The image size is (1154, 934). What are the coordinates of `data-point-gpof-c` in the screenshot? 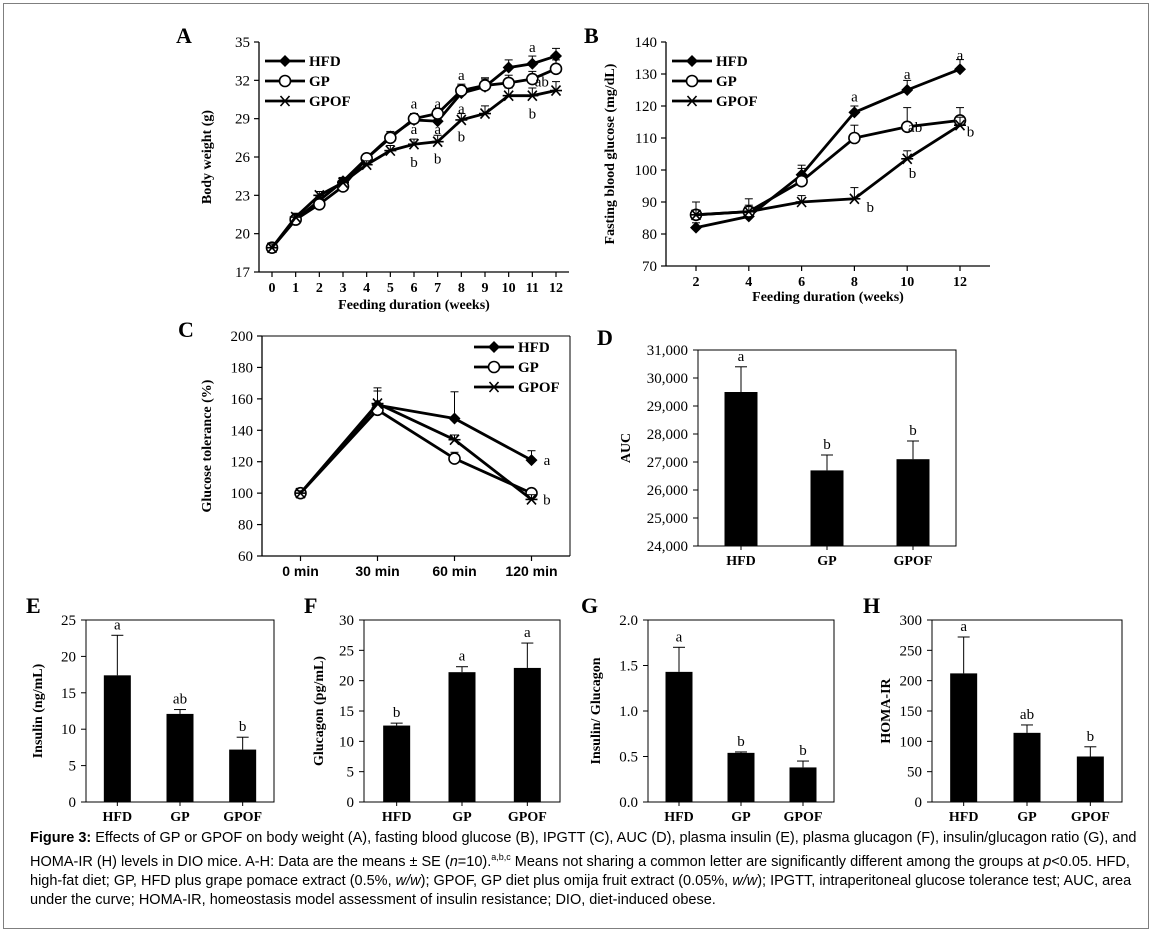 It's located at (454, 440).